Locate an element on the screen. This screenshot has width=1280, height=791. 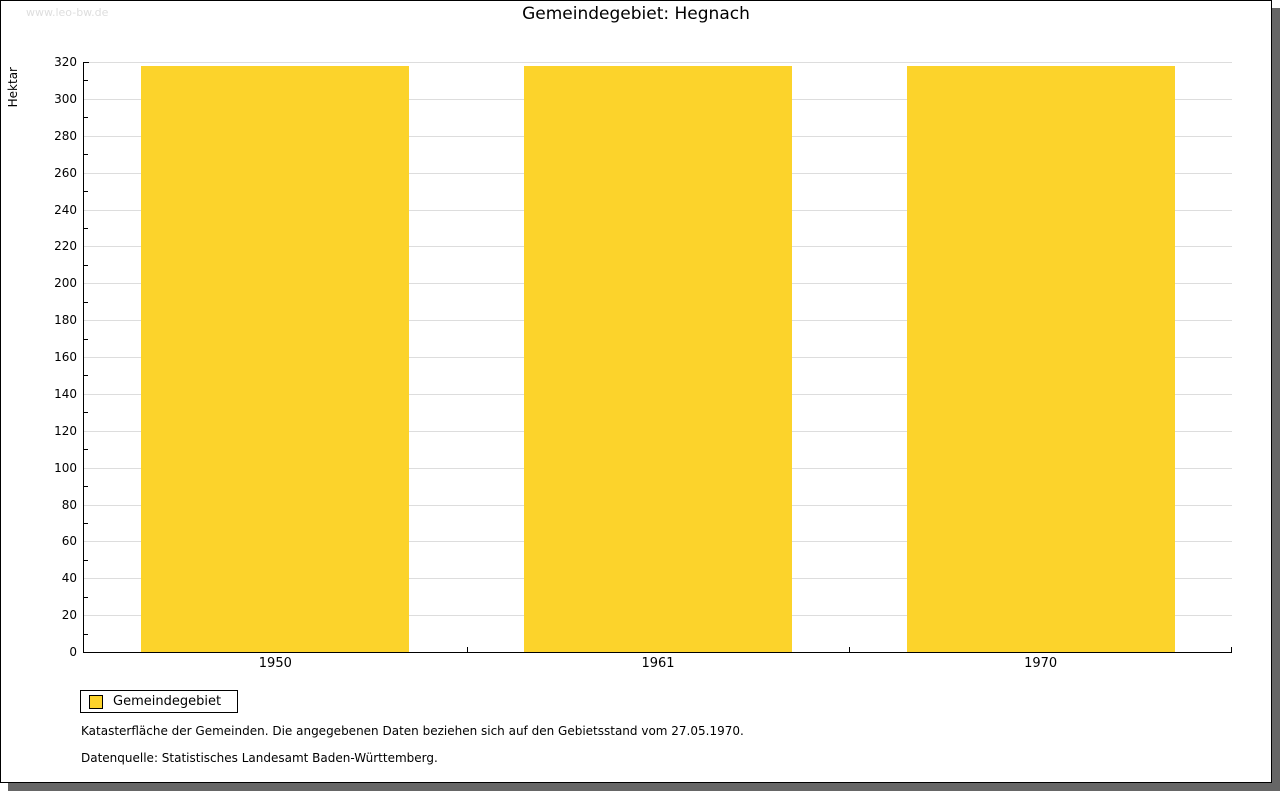
chart-title: Gemeindegebiet: Hegnach is located at coordinates (636, 14).